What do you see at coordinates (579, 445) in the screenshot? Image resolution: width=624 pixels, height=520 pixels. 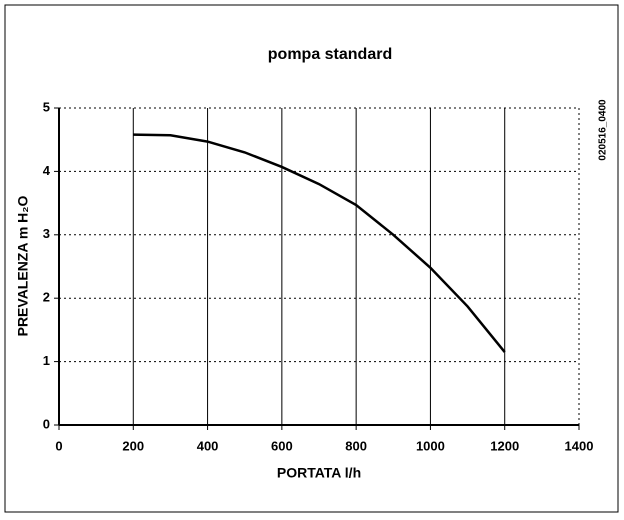 I see `x-tick-label: 1400` at bounding box center [579, 445].